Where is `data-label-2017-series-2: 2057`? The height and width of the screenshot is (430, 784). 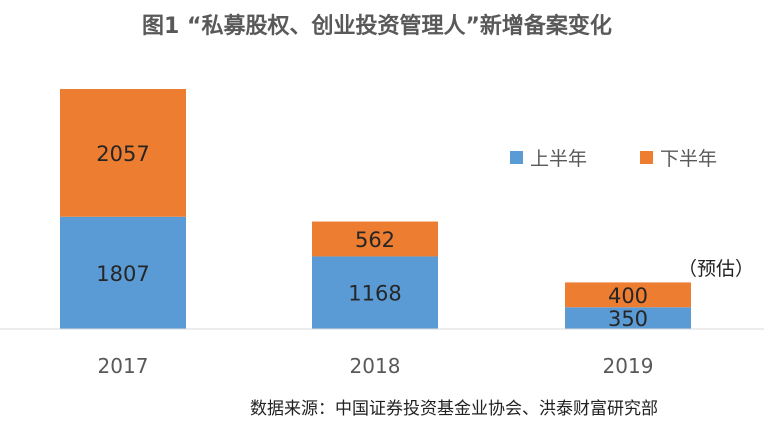
data-label-2017-series-2: 2057 is located at coordinates (122, 154).